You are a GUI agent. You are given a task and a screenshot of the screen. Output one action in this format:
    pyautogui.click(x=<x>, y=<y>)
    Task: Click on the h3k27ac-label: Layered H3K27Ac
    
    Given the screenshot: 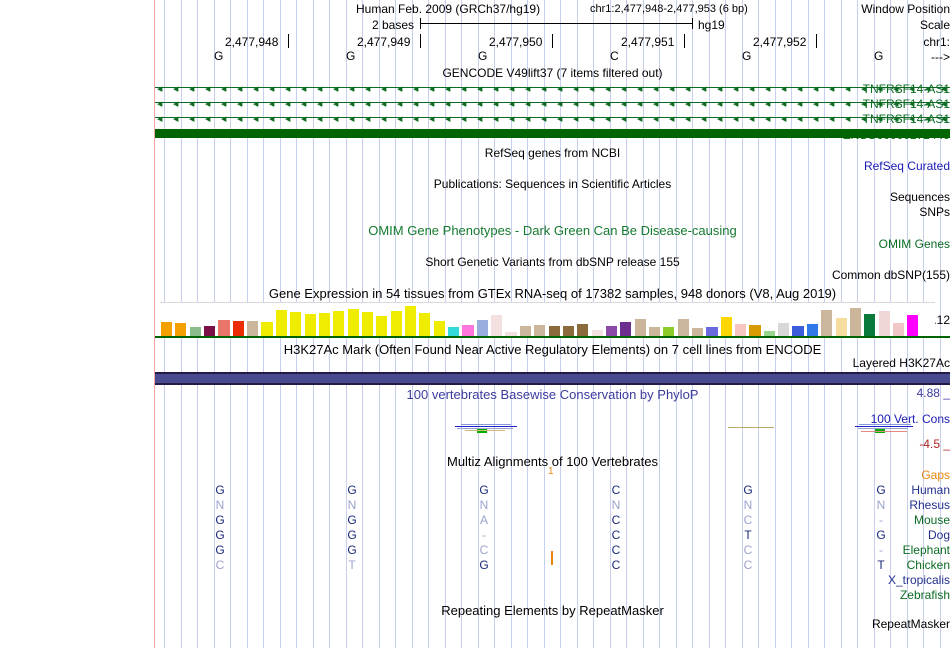 What is the action you would take?
    pyautogui.click(x=901, y=363)
    